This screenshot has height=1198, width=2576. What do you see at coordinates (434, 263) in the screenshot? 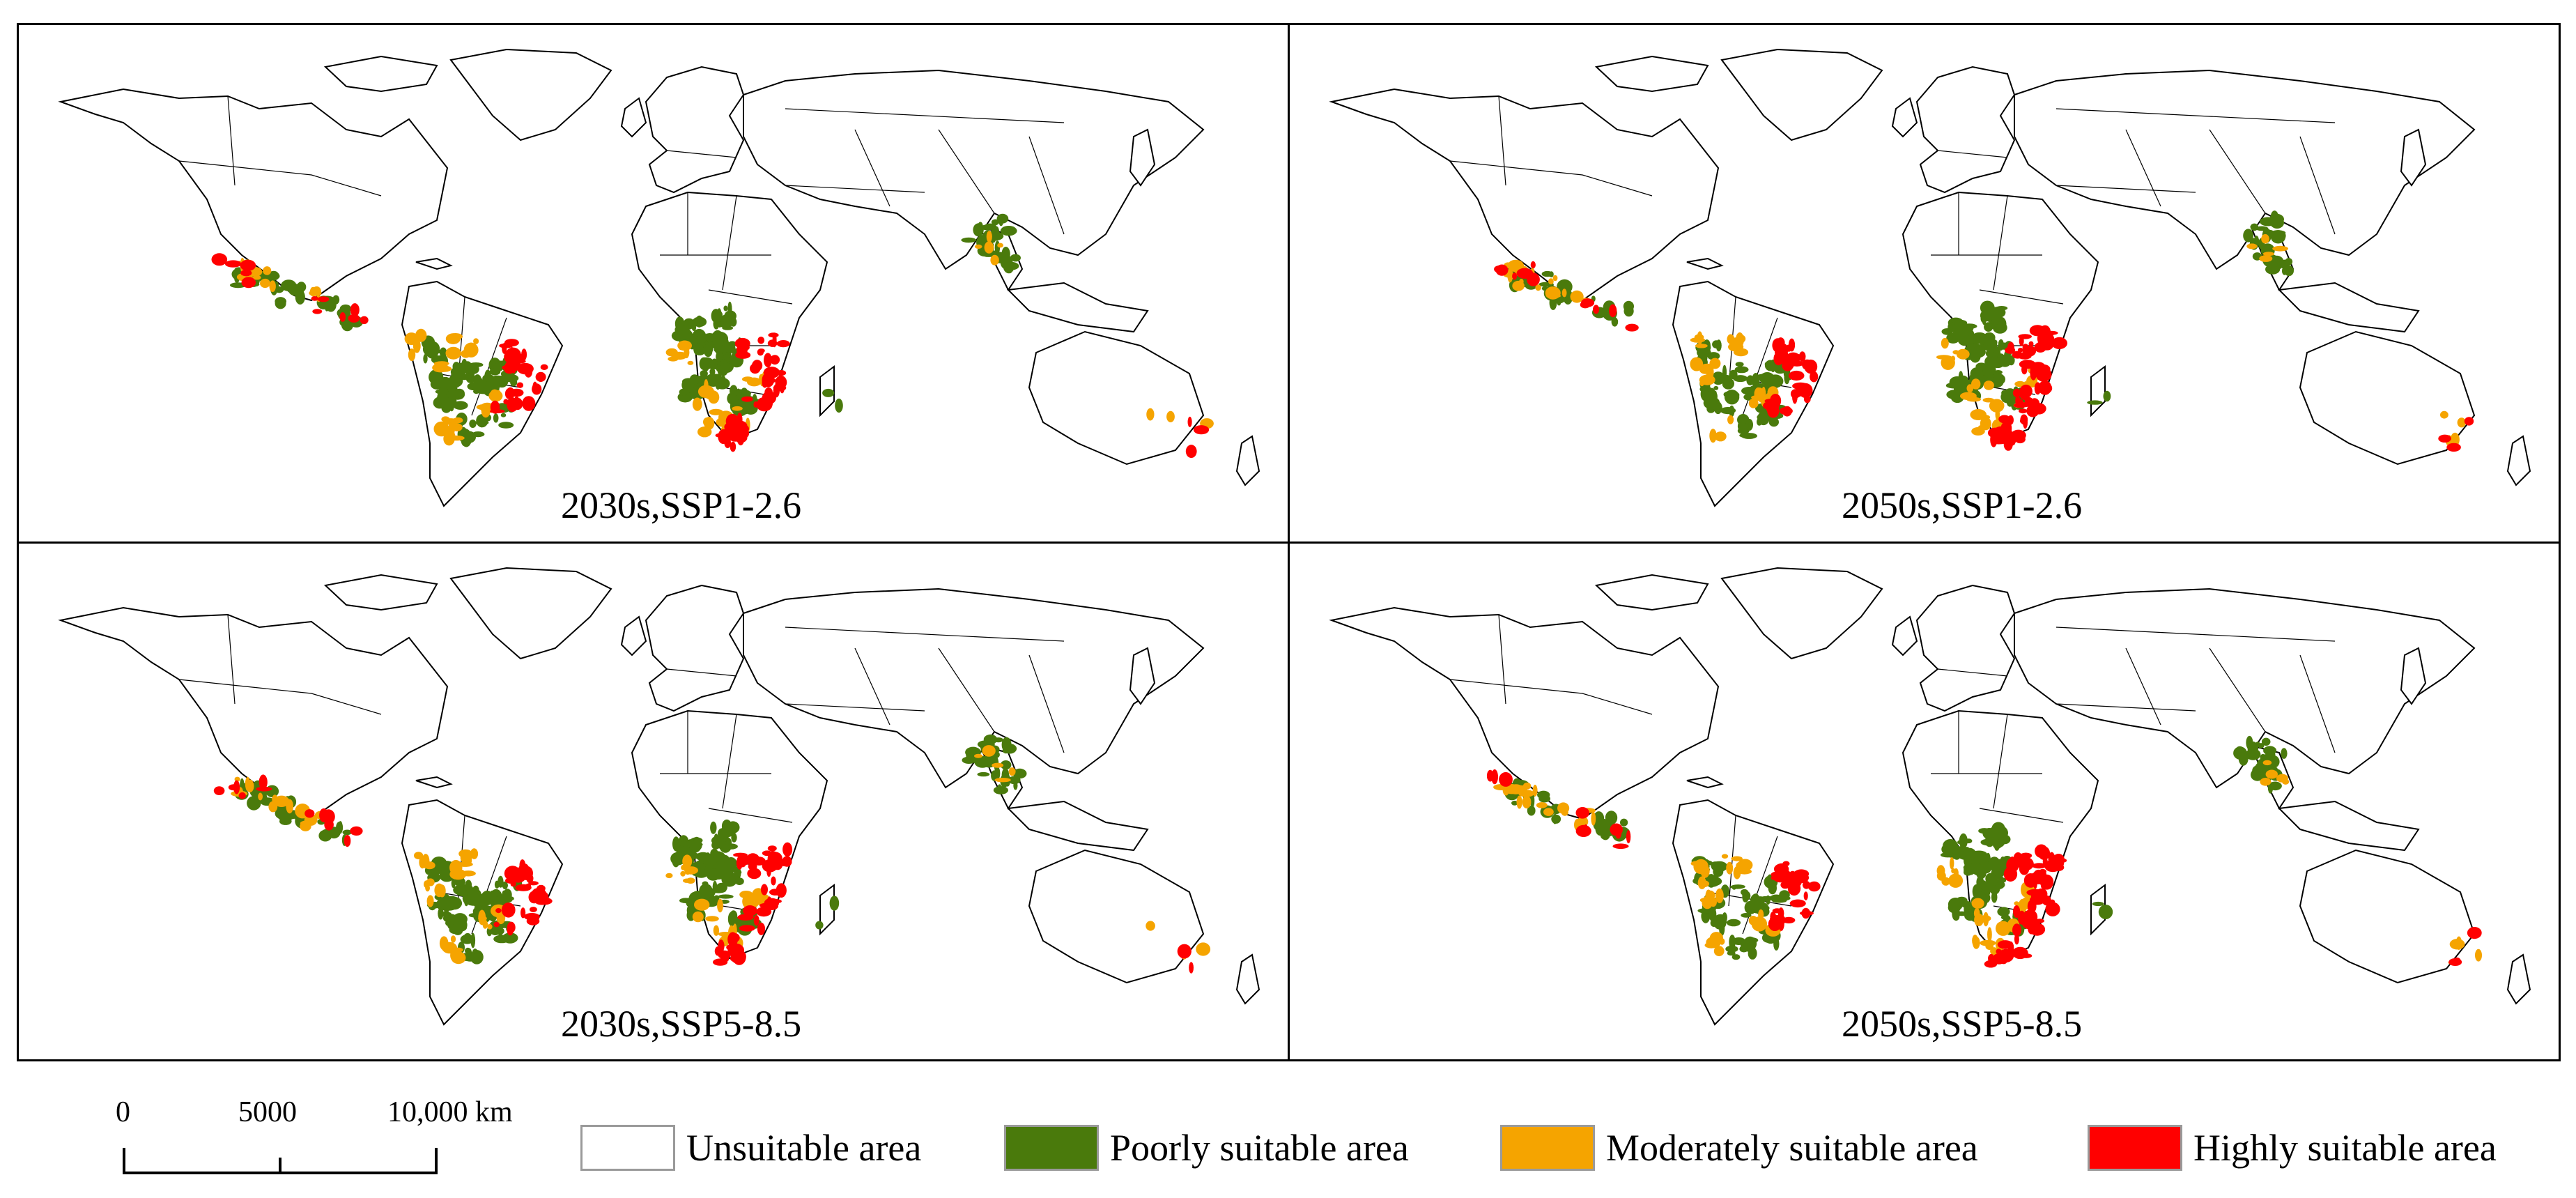
I see `caribbean-islands-landmass` at bounding box center [434, 263].